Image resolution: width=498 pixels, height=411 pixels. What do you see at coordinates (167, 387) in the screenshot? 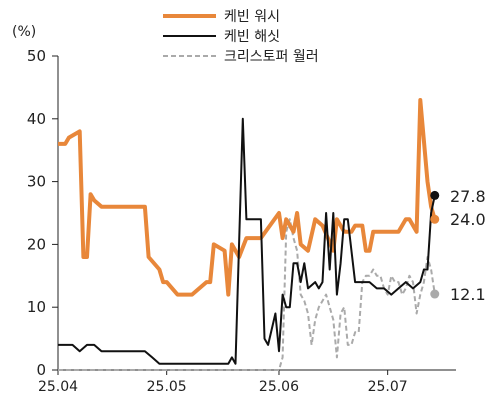
I see `x-tick-label: 25.05` at bounding box center [167, 387].